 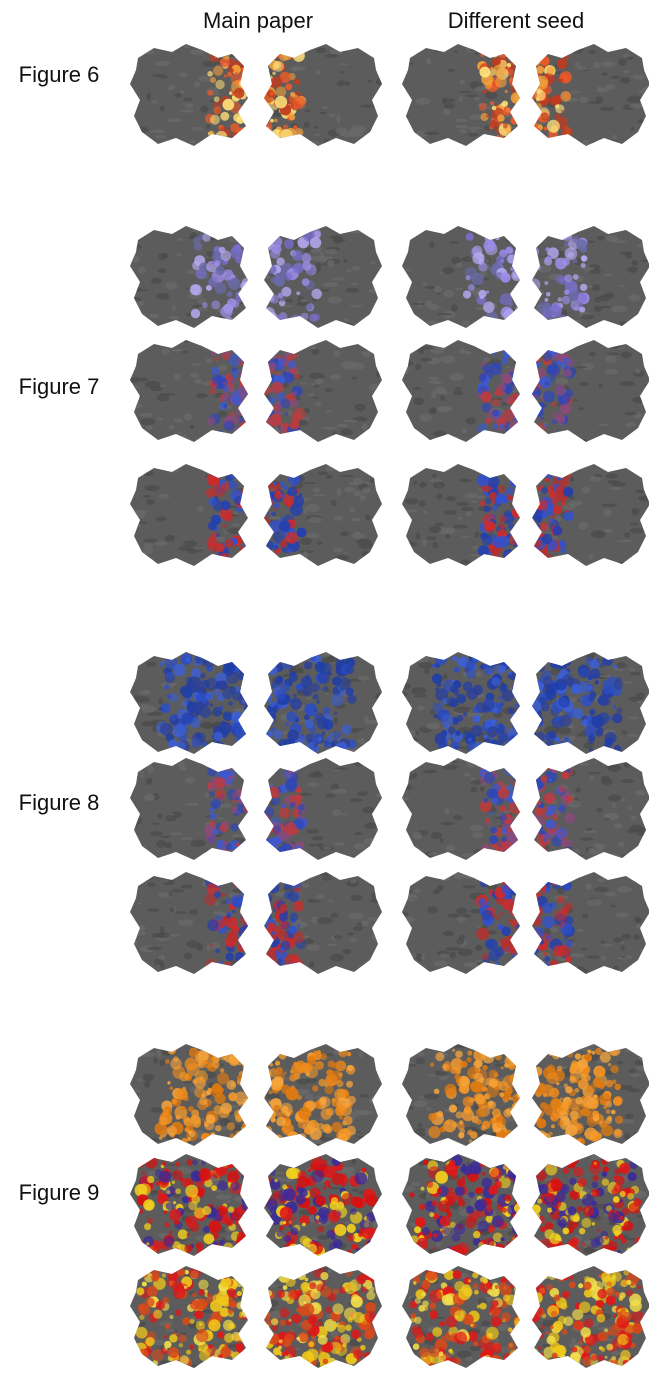 I want to click on flatmap-fig7-row3-main-left, so click(x=189, y=516).